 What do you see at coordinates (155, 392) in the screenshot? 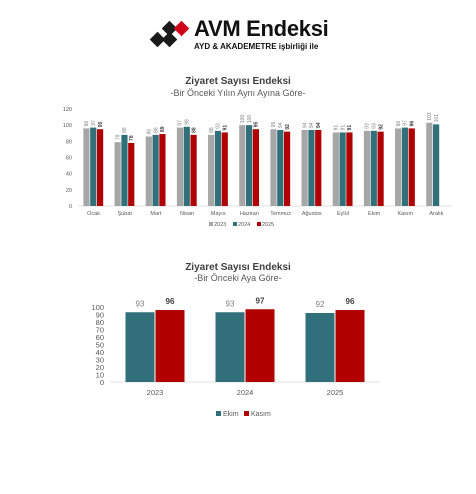
I see `x-tick-label: 2023` at bounding box center [155, 392].